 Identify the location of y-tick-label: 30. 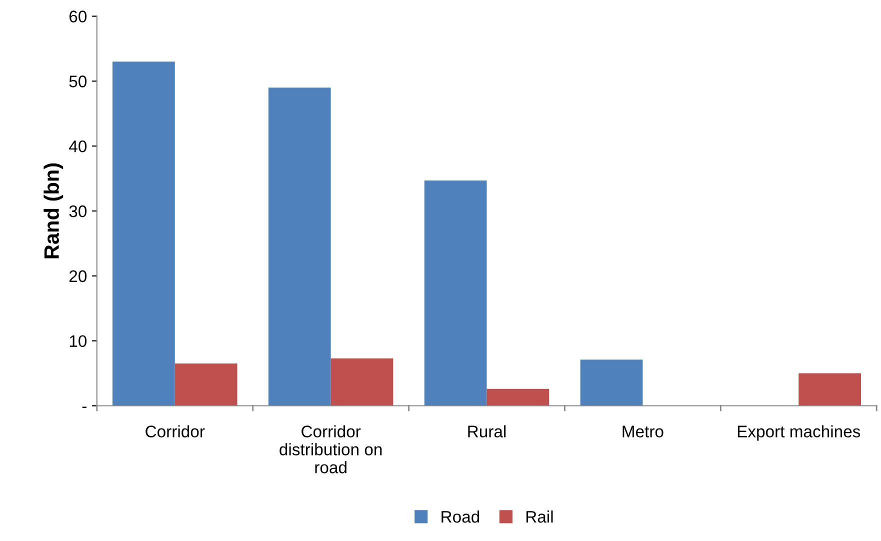
(78, 211).